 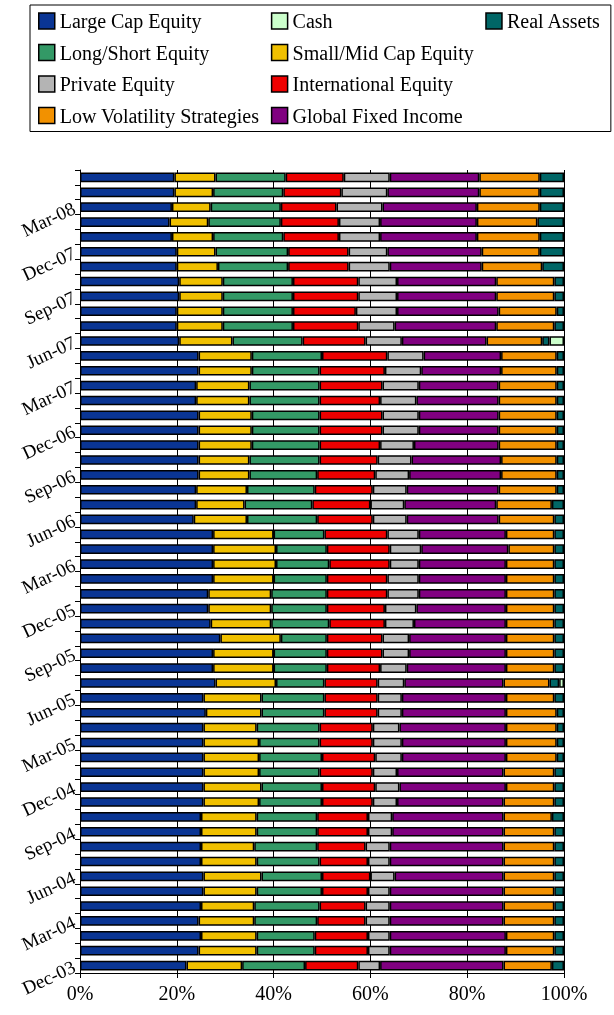 I want to click on legend-label: Low Volatility Strategies, so click(x=159, y=116).